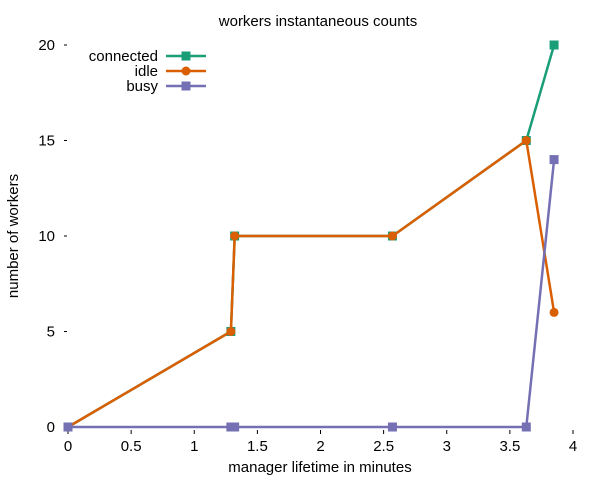 The image size is (600, 480). I want to click on x-tick-label: 2, so click(320, 446).